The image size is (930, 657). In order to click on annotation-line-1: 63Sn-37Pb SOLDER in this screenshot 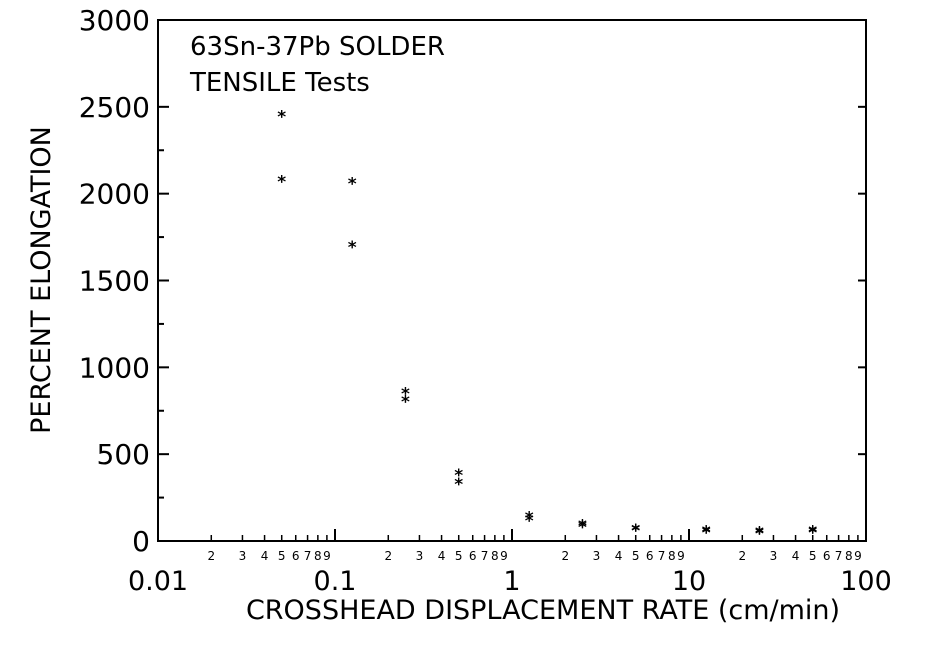, I will do `click(317, 47)`.